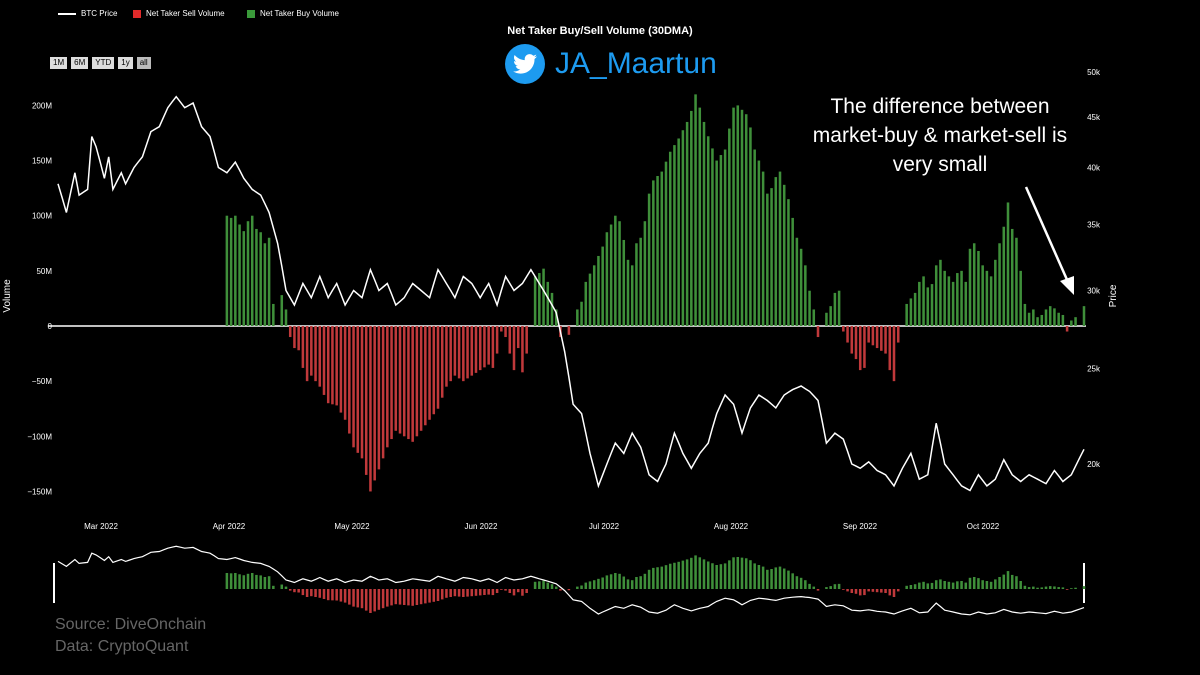  I want to click on legend-btc-price: BTC Price, so click(87, 13).